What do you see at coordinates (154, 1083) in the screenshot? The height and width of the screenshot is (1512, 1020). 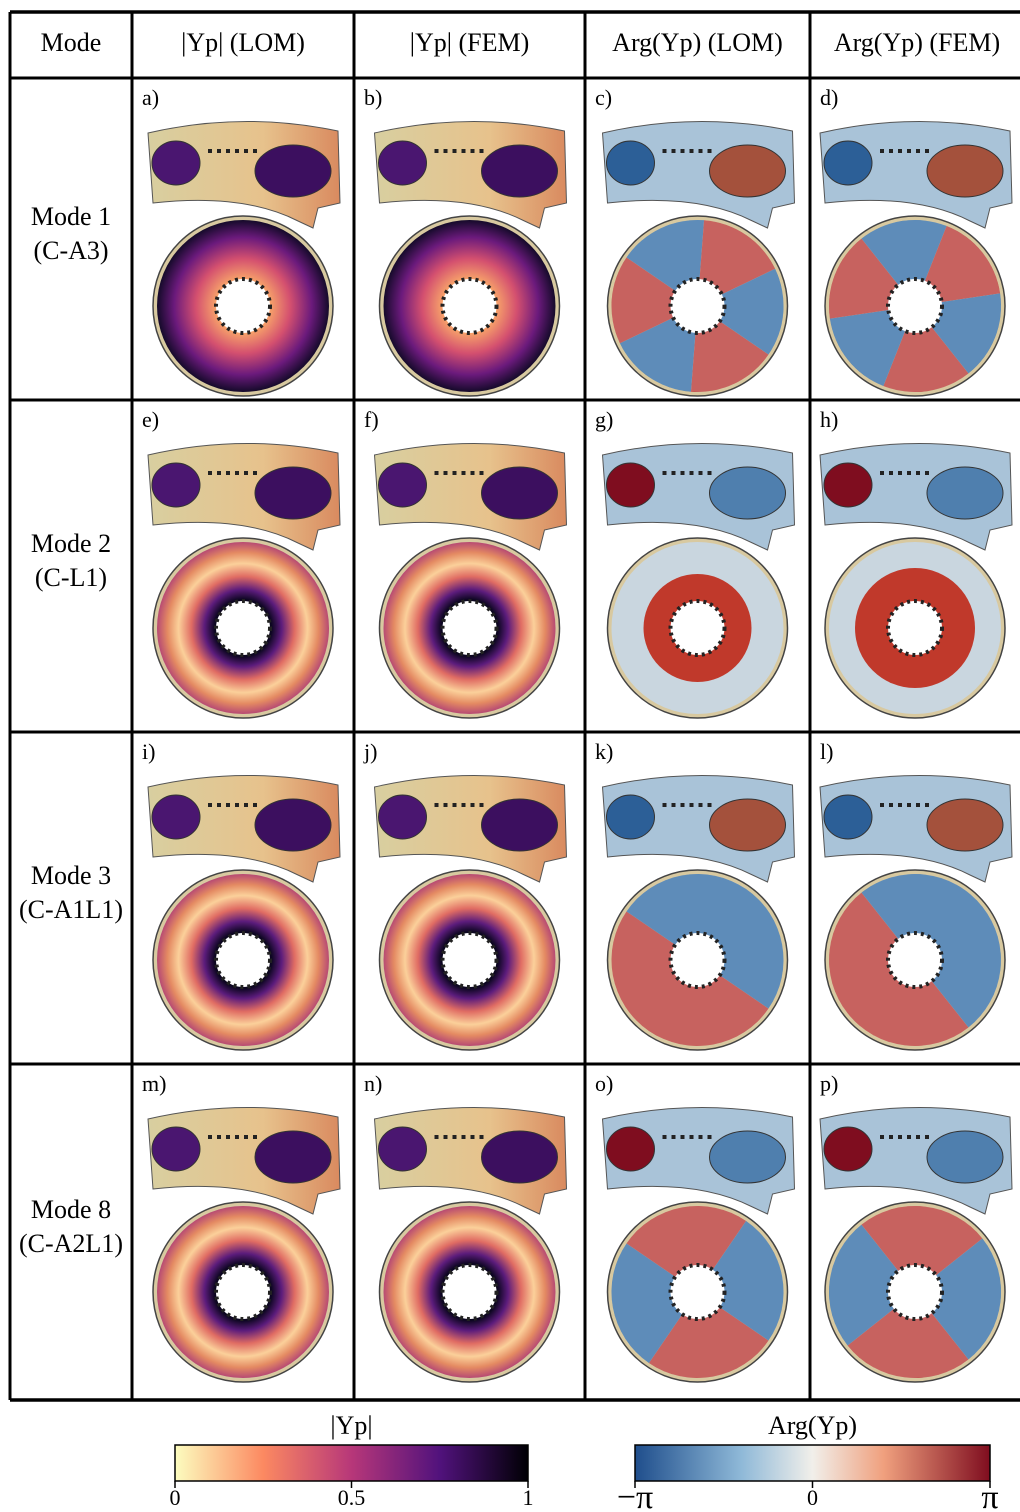 I see `panel-label: m)` at bounding box center [154, 1083].